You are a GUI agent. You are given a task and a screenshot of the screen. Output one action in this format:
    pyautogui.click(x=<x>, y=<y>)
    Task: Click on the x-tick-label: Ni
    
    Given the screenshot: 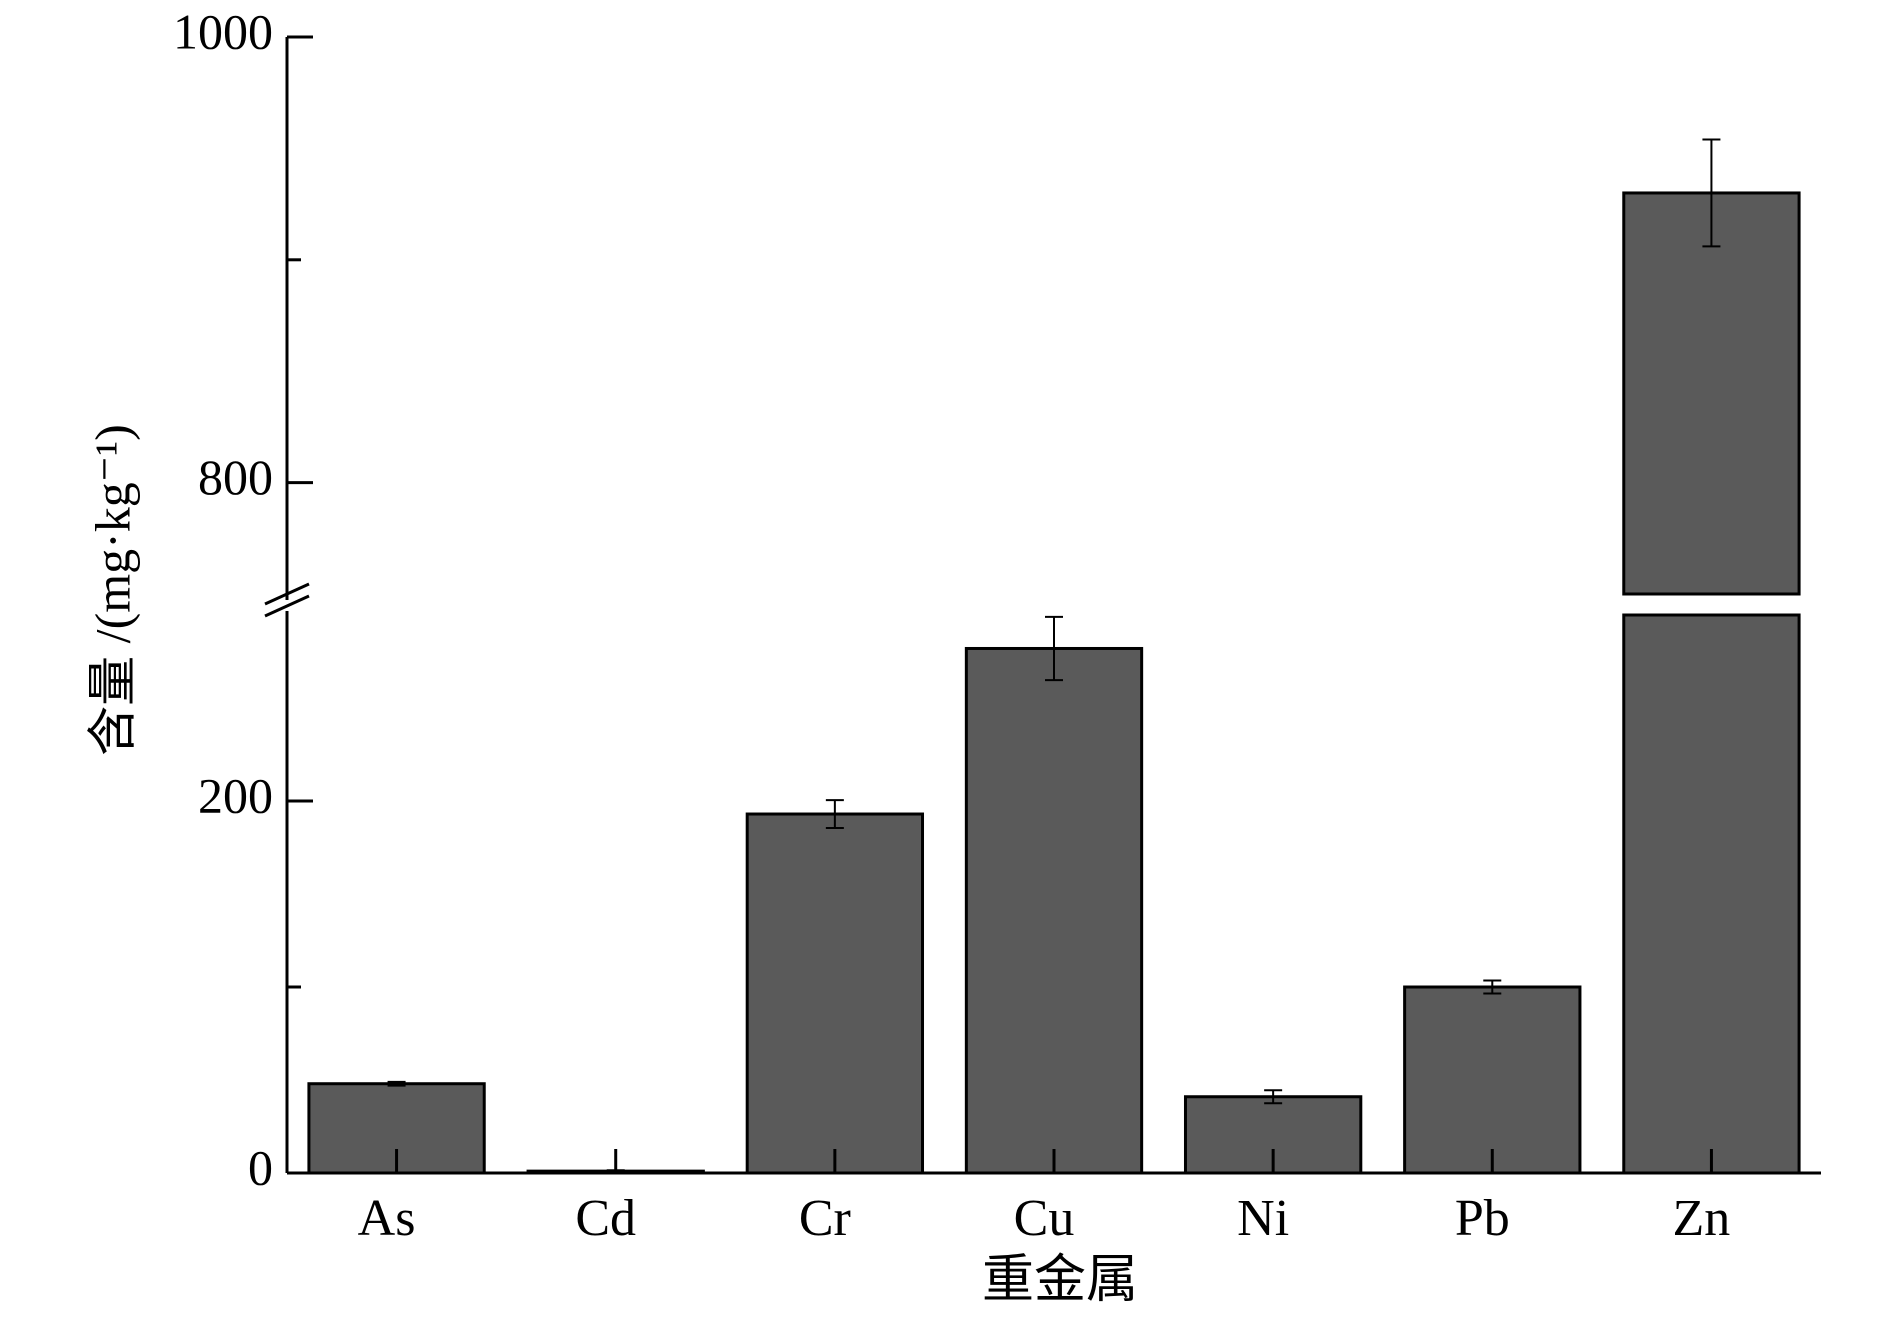 What is the action you would take?
    pyautogui.click(x=1263, y=1218)
    